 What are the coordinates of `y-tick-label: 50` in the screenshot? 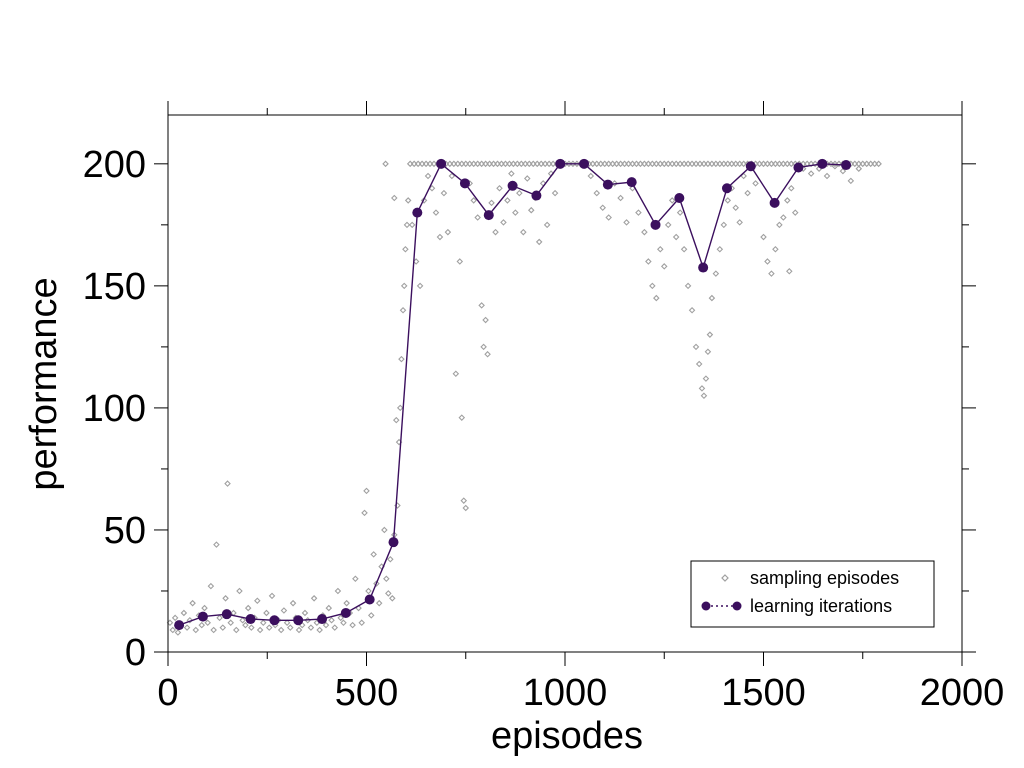 It's located at (125, 531).